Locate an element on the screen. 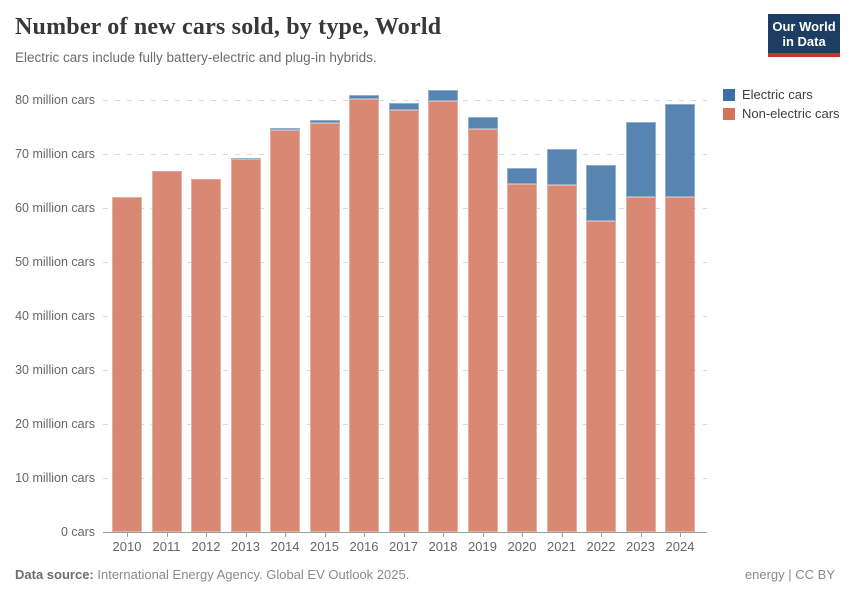 Image resolution: width=850 pixels, height=600 pixels. bar-2021-electric is located at coordinates (561, 167).